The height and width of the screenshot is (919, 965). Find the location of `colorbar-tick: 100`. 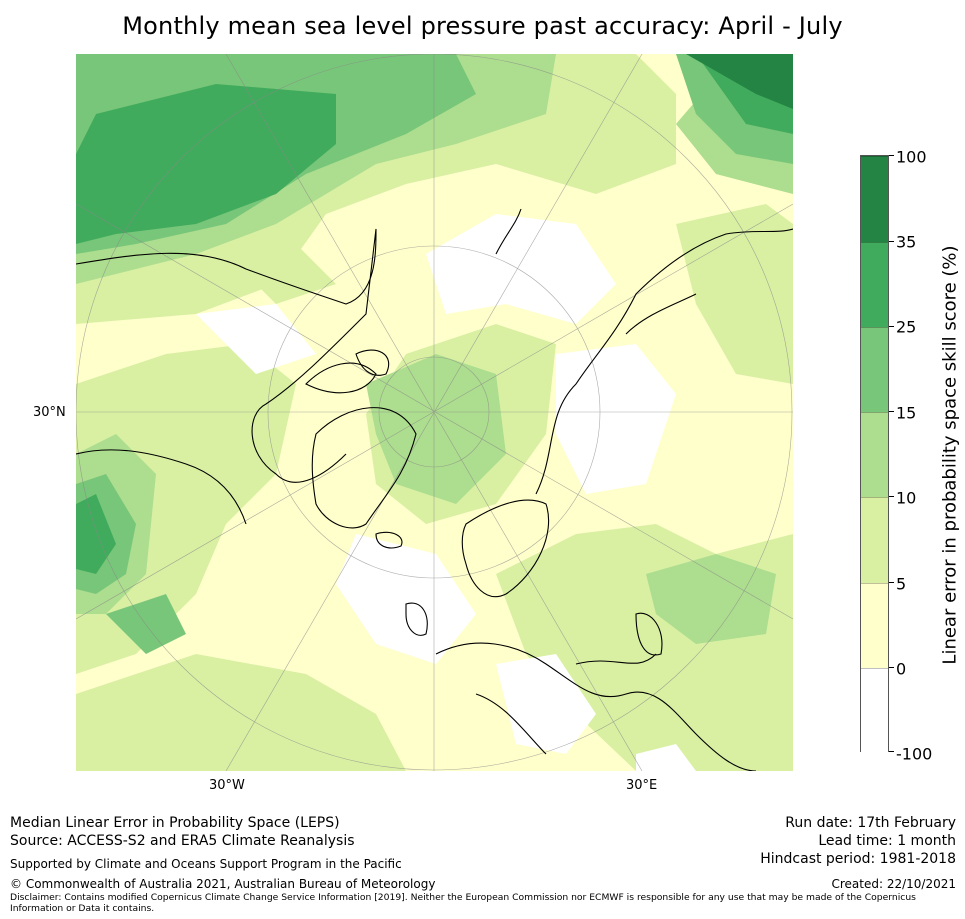

colorbar-tick: 100 is located at coordinates (911, 157).